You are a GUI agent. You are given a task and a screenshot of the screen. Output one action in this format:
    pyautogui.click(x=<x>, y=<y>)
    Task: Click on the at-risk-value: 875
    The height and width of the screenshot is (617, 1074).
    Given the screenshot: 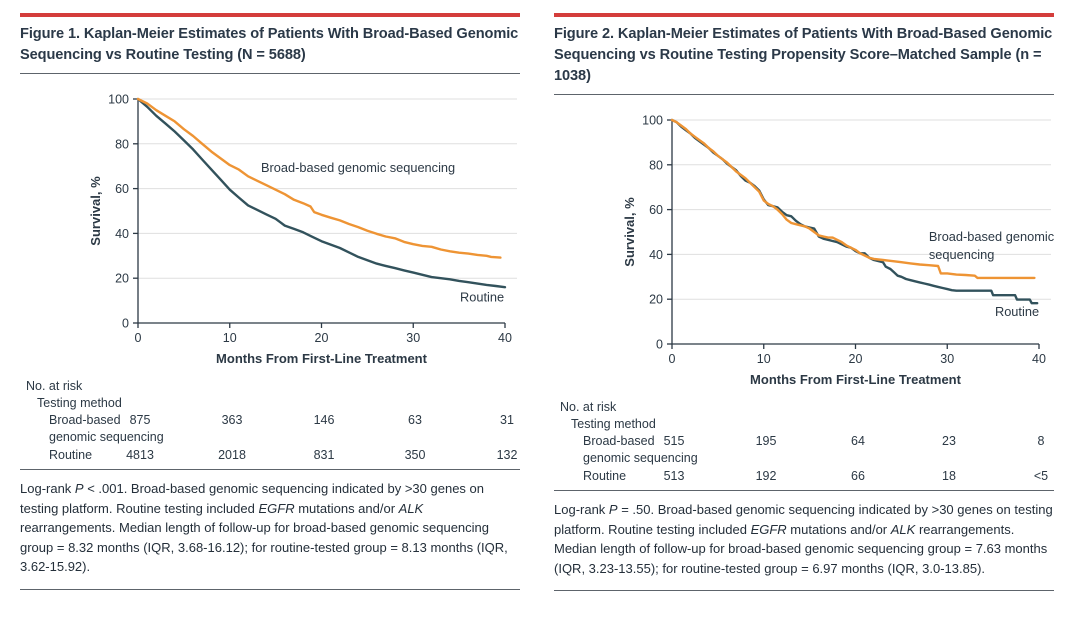 What is the action you would take?
    pyautogui.click(x=140, y=420)
    